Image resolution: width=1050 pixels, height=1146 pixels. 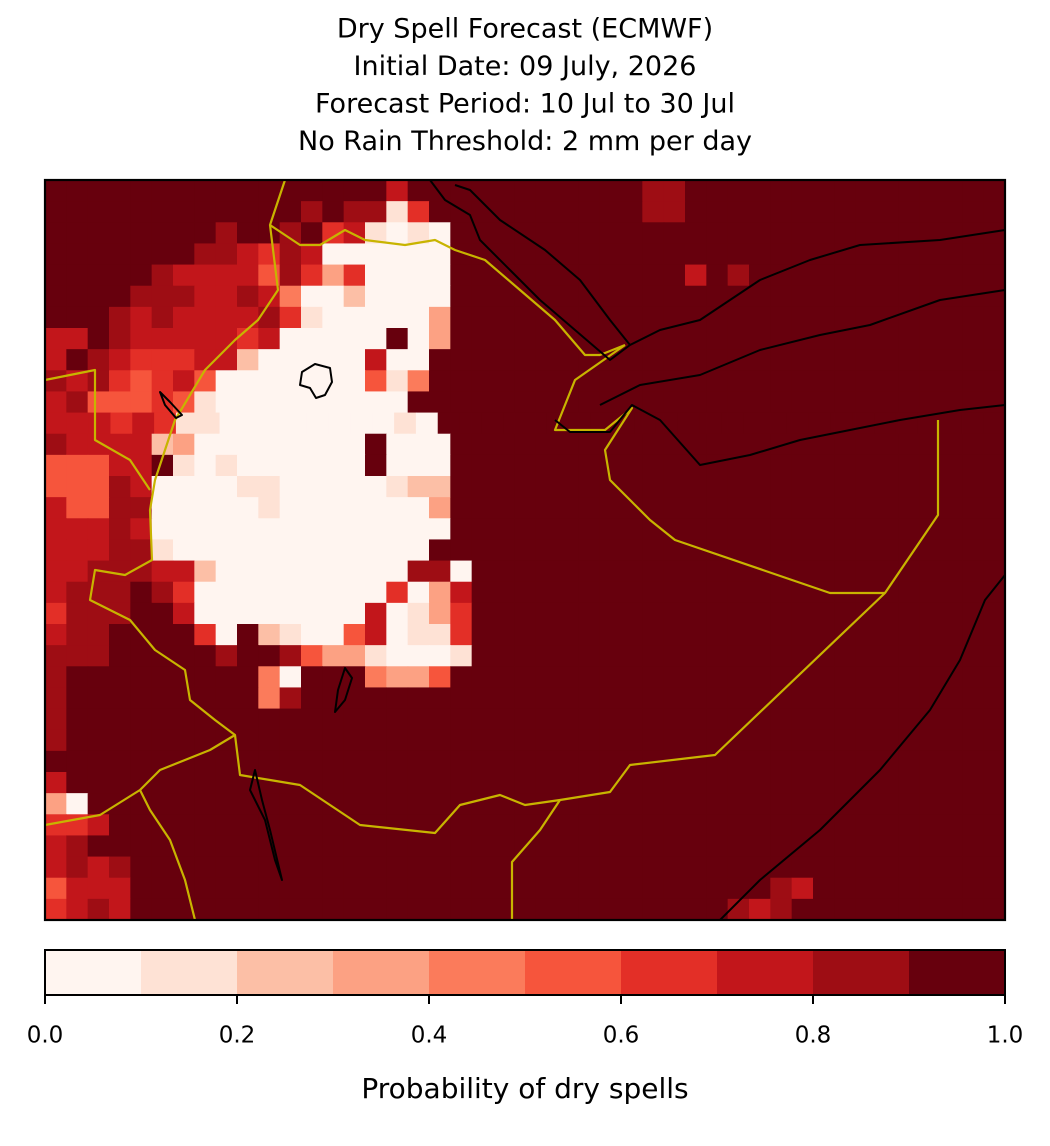 What do you see at coordinates (189, 972) in the screenshot?
I see `colorbar-swatch` at bounding box center [189, 972].